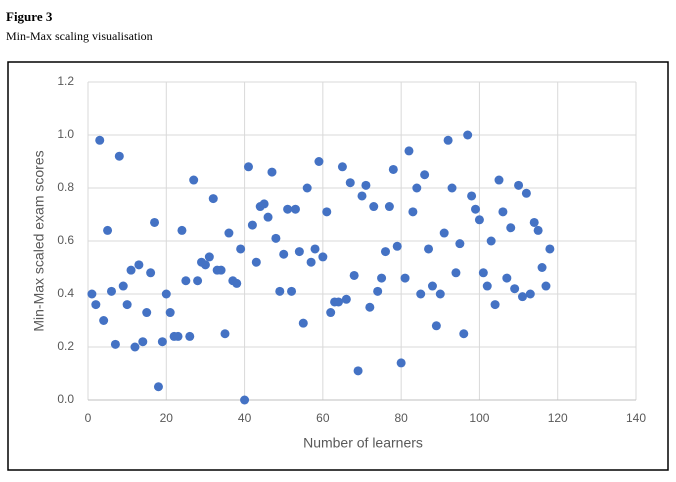 The height and width of the screenshot is (482, 676). I want to click on x-tick-label: 0, so click(88, 418).